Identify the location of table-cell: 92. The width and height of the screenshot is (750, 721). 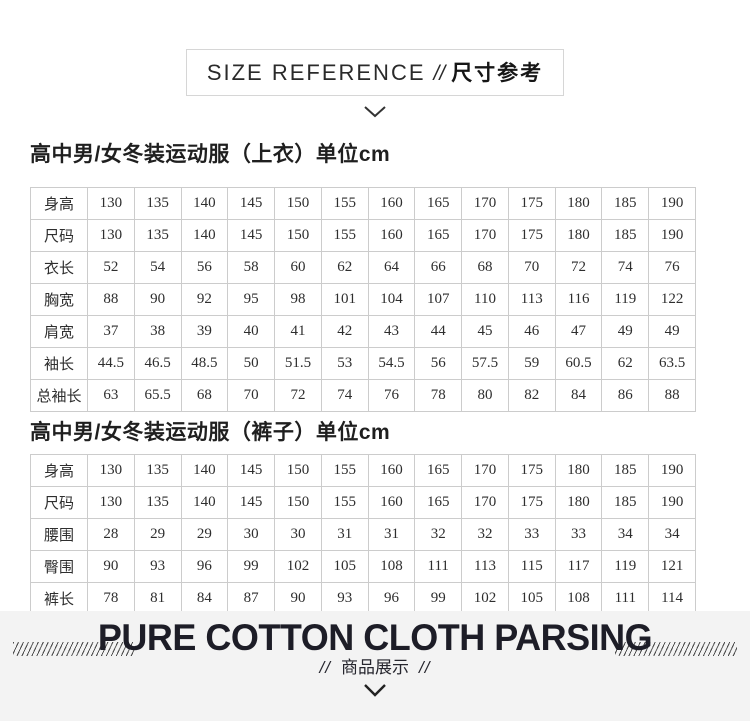
(204, 299).